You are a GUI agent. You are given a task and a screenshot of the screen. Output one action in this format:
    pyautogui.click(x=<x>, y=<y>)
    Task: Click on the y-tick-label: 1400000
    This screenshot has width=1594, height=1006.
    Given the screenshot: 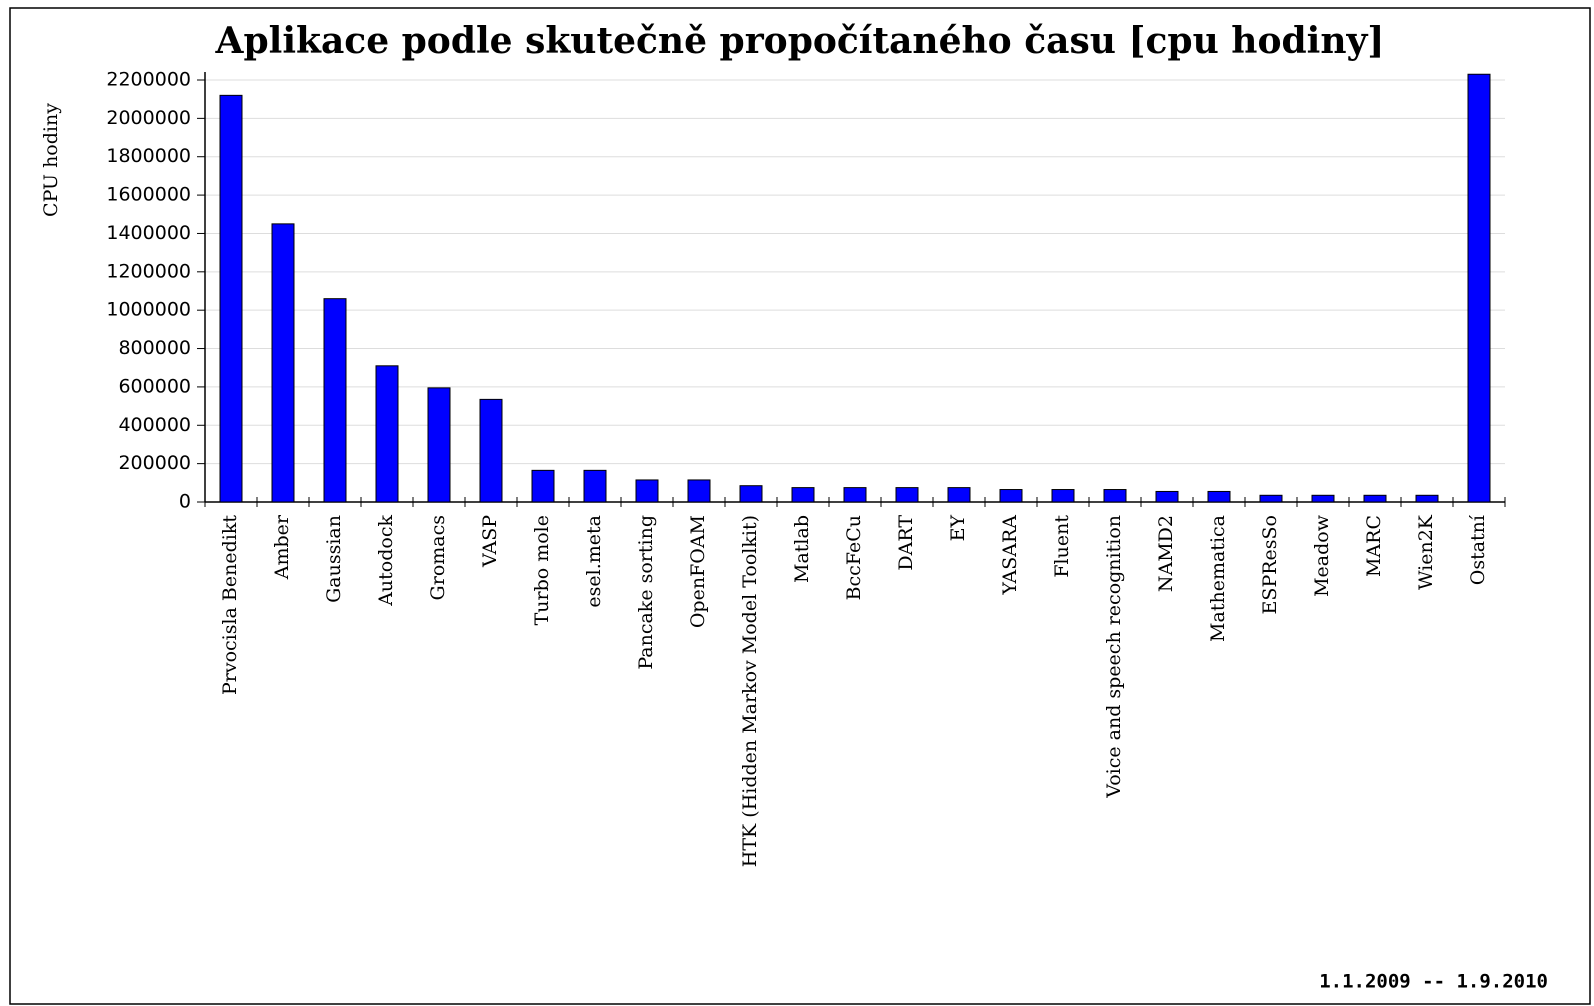 What is the action you would take?
    pyautogui.click(x=148, y=233)
    